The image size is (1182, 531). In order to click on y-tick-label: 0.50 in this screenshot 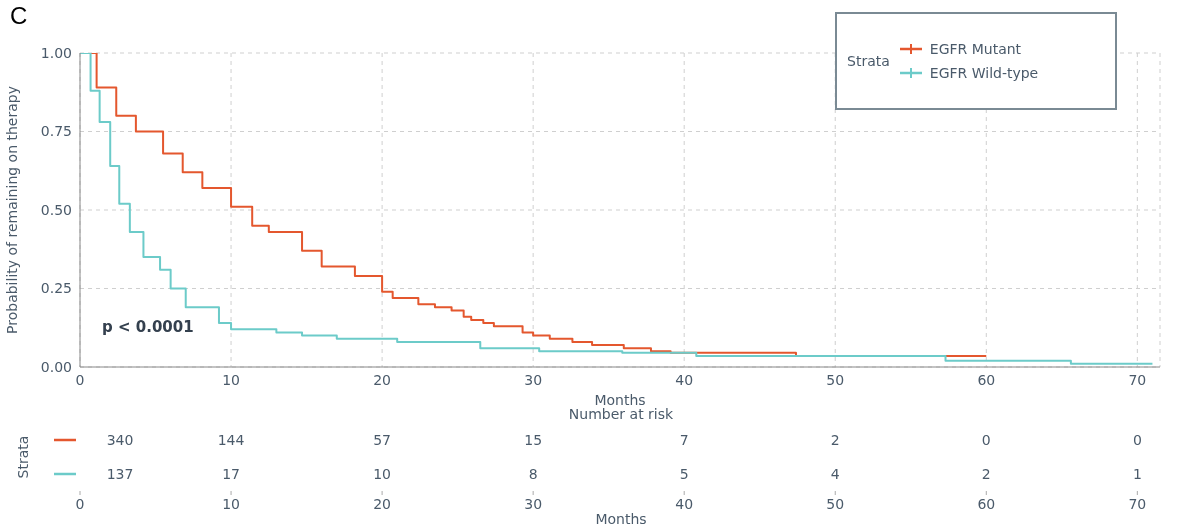, I will do `click(56, 209)`.